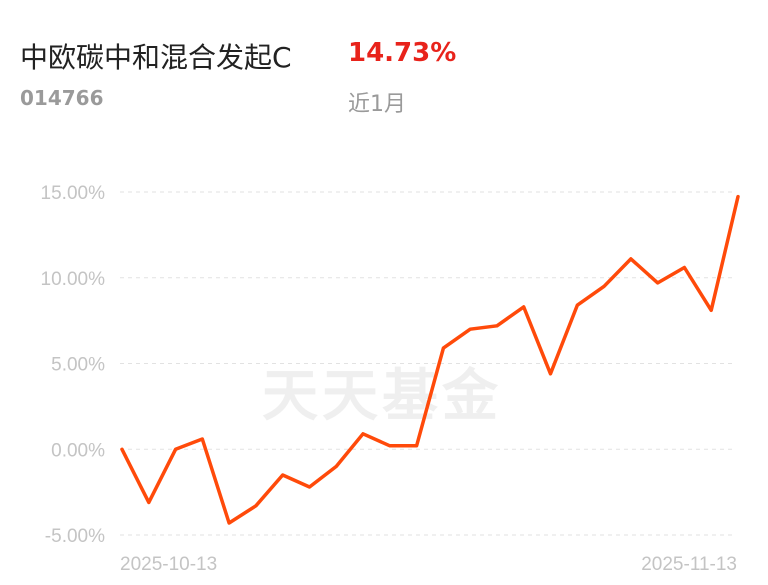 The image size is (768, 585). Describe the element at coordinates (73, 279) in the screenshot. I see `y-tick-label: 10.00%` at that location.